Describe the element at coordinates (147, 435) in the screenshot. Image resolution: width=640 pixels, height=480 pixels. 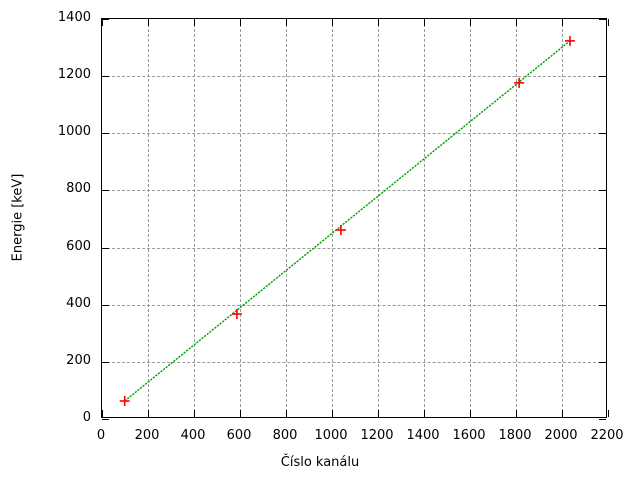
I see `x-tick-label: 200` at that location.